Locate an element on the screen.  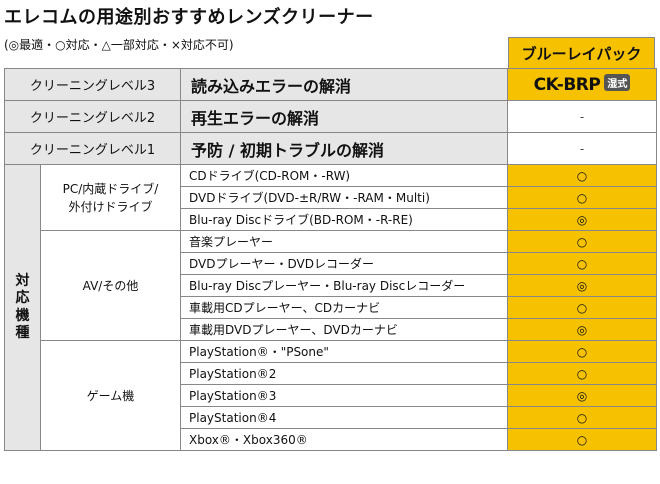
device-row: PlayStation®3 ◎ is located at coordinates (331, 395).